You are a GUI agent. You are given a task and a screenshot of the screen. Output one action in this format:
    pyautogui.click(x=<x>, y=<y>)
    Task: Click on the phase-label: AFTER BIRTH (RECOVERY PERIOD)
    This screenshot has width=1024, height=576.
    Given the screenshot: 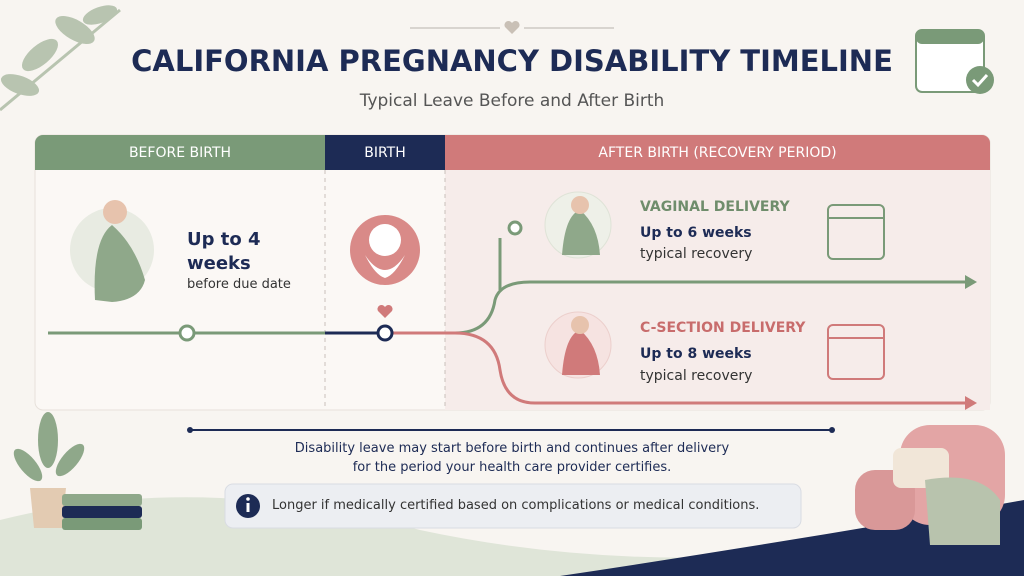 What is the action you would take?
    pyautogui.click(x=717, y=153)
    